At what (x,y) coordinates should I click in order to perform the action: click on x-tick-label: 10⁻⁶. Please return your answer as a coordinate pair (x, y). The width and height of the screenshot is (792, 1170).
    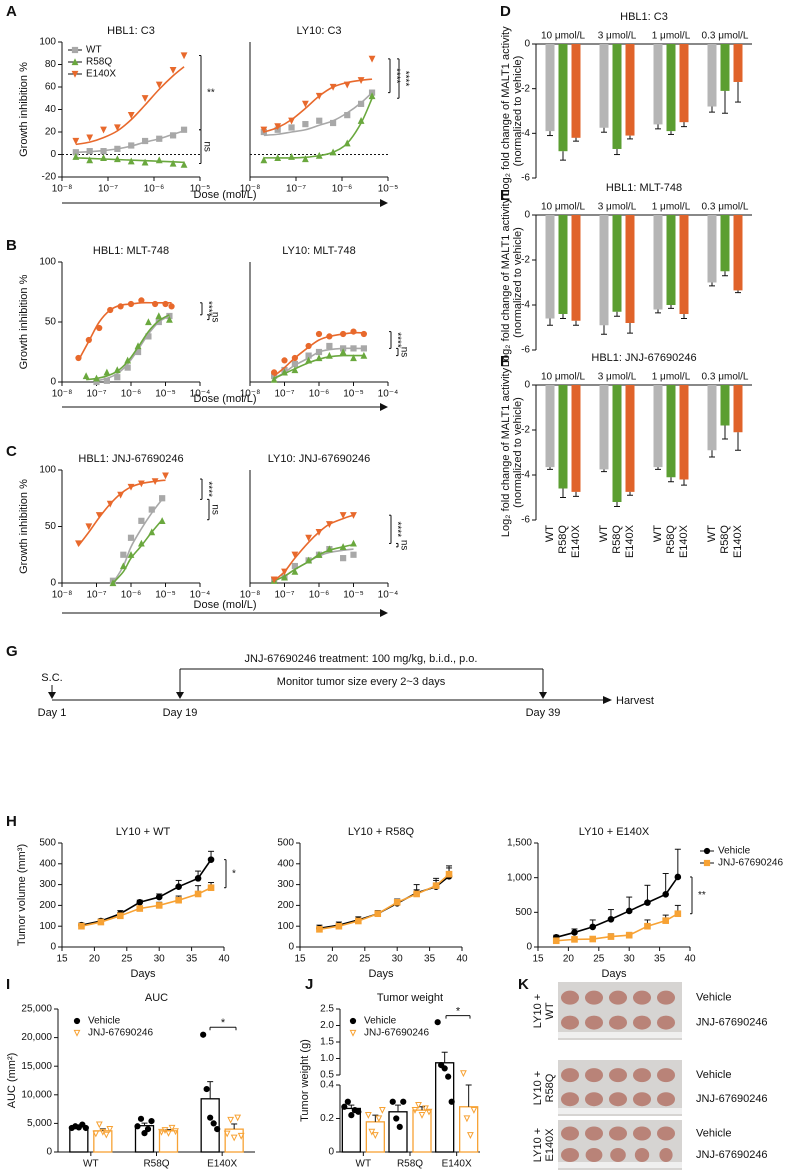
    Looking at the image, I should click on (154, 189).